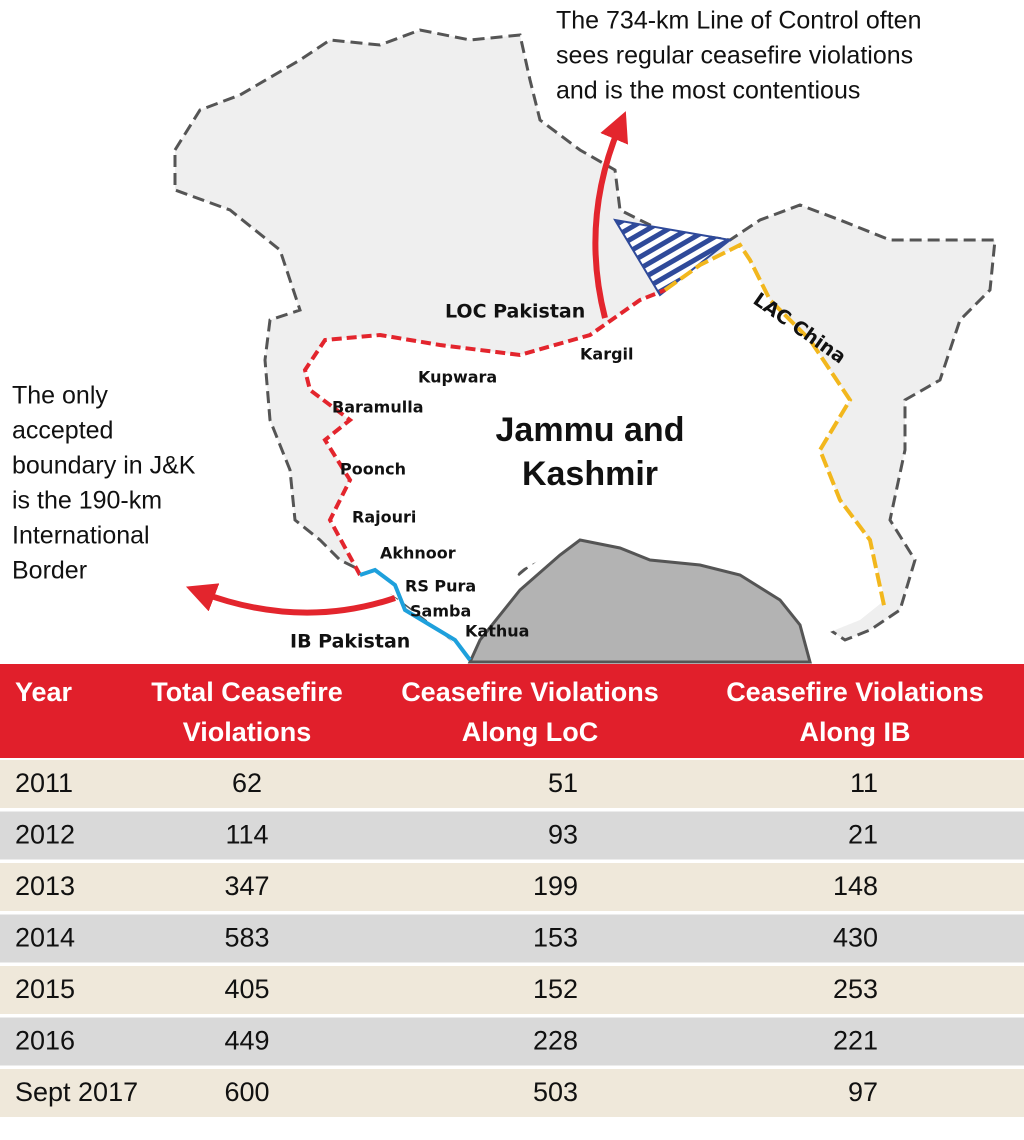  Describe the element at coordinates (246, 835) in the screenshot. I see `table-cell: 114` at that location.